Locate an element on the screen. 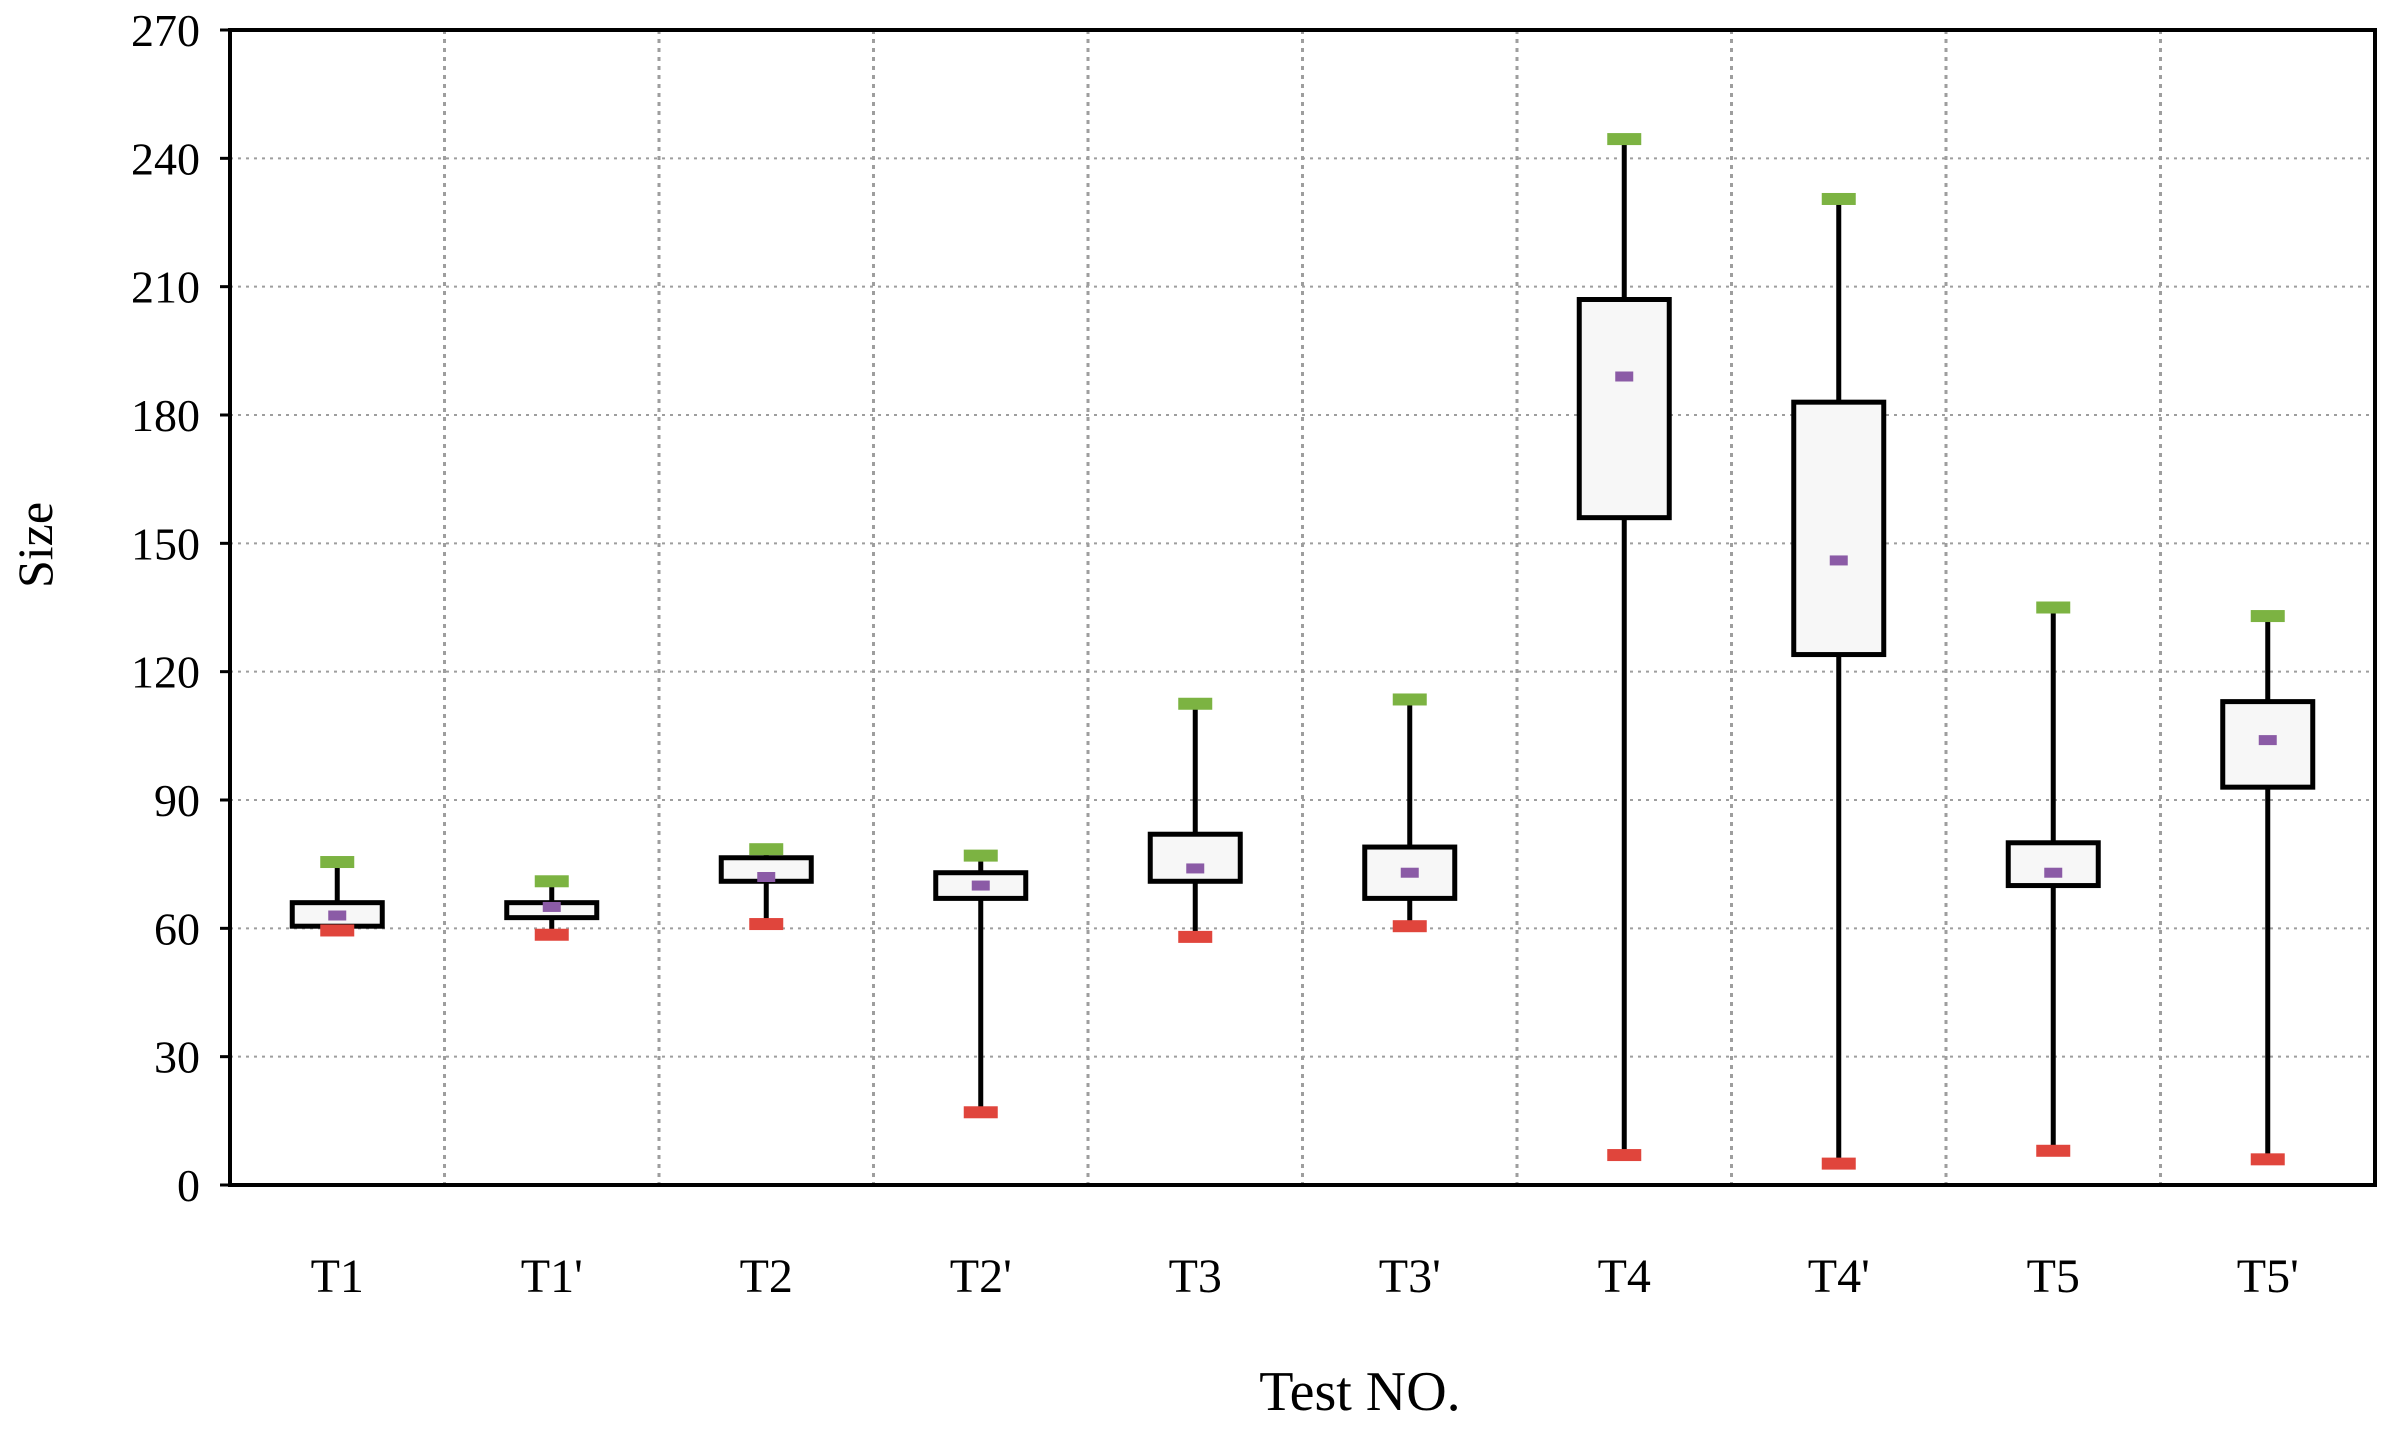 This screenshot has height=1430, width=2386. x-axis-title: Test NO. is located at coordinates (1359, 1392).